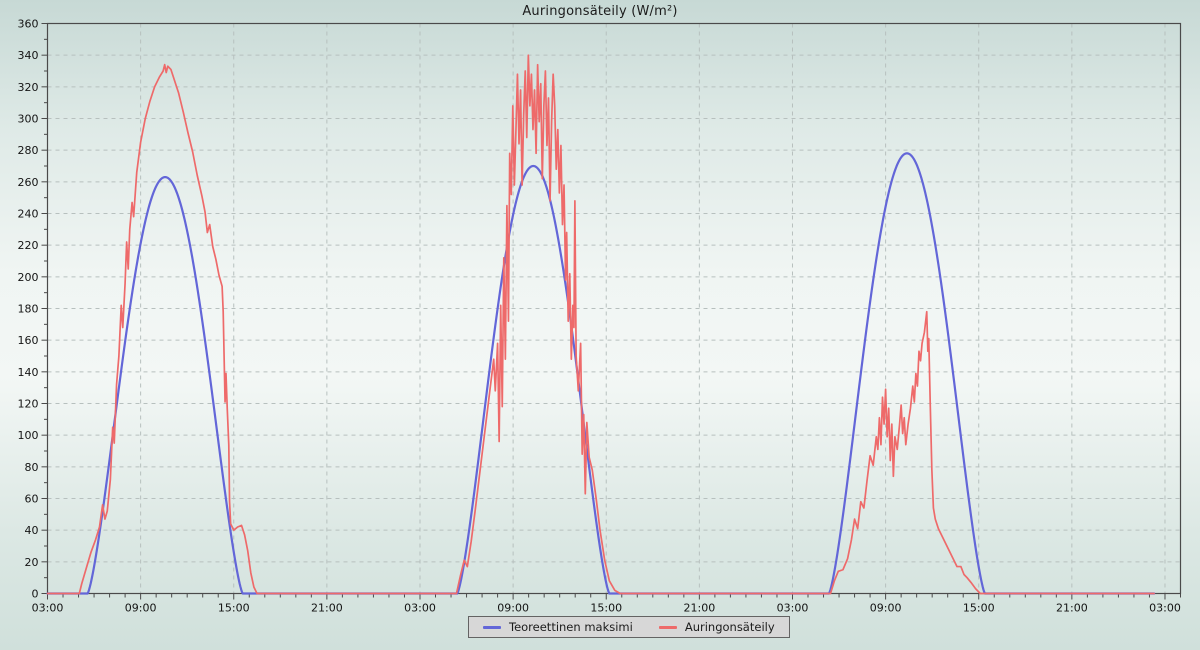  I want to click on y-tick-label: 340, so click(28, 55).